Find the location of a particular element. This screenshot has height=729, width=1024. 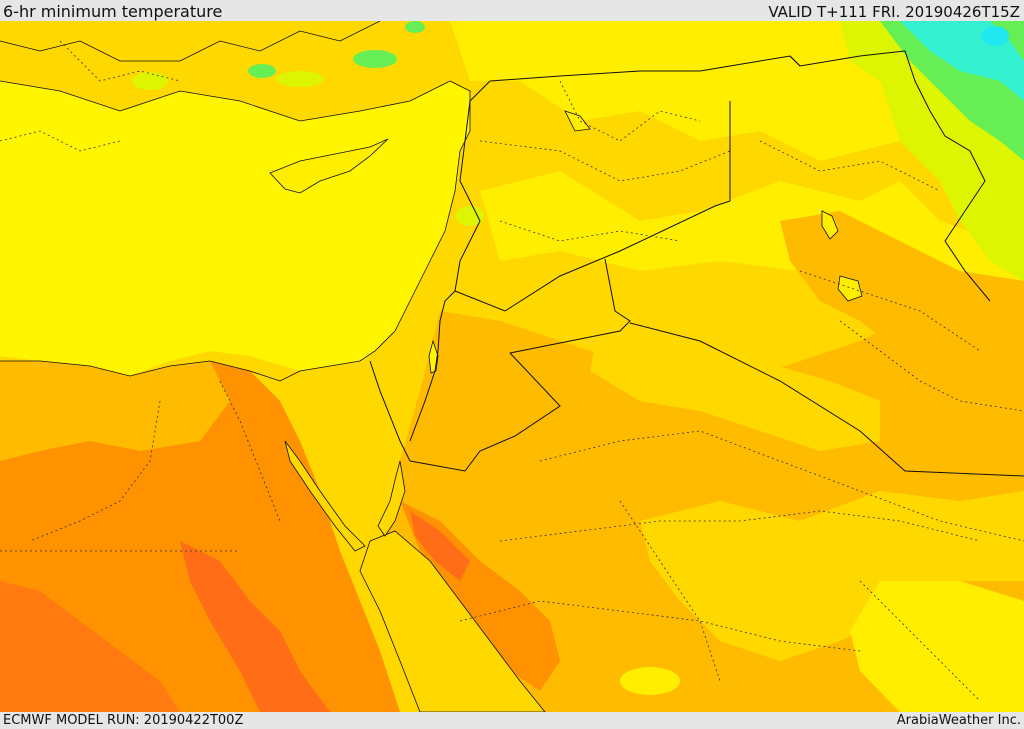

lime-spot-n2 is located at coordinates (300, 79).